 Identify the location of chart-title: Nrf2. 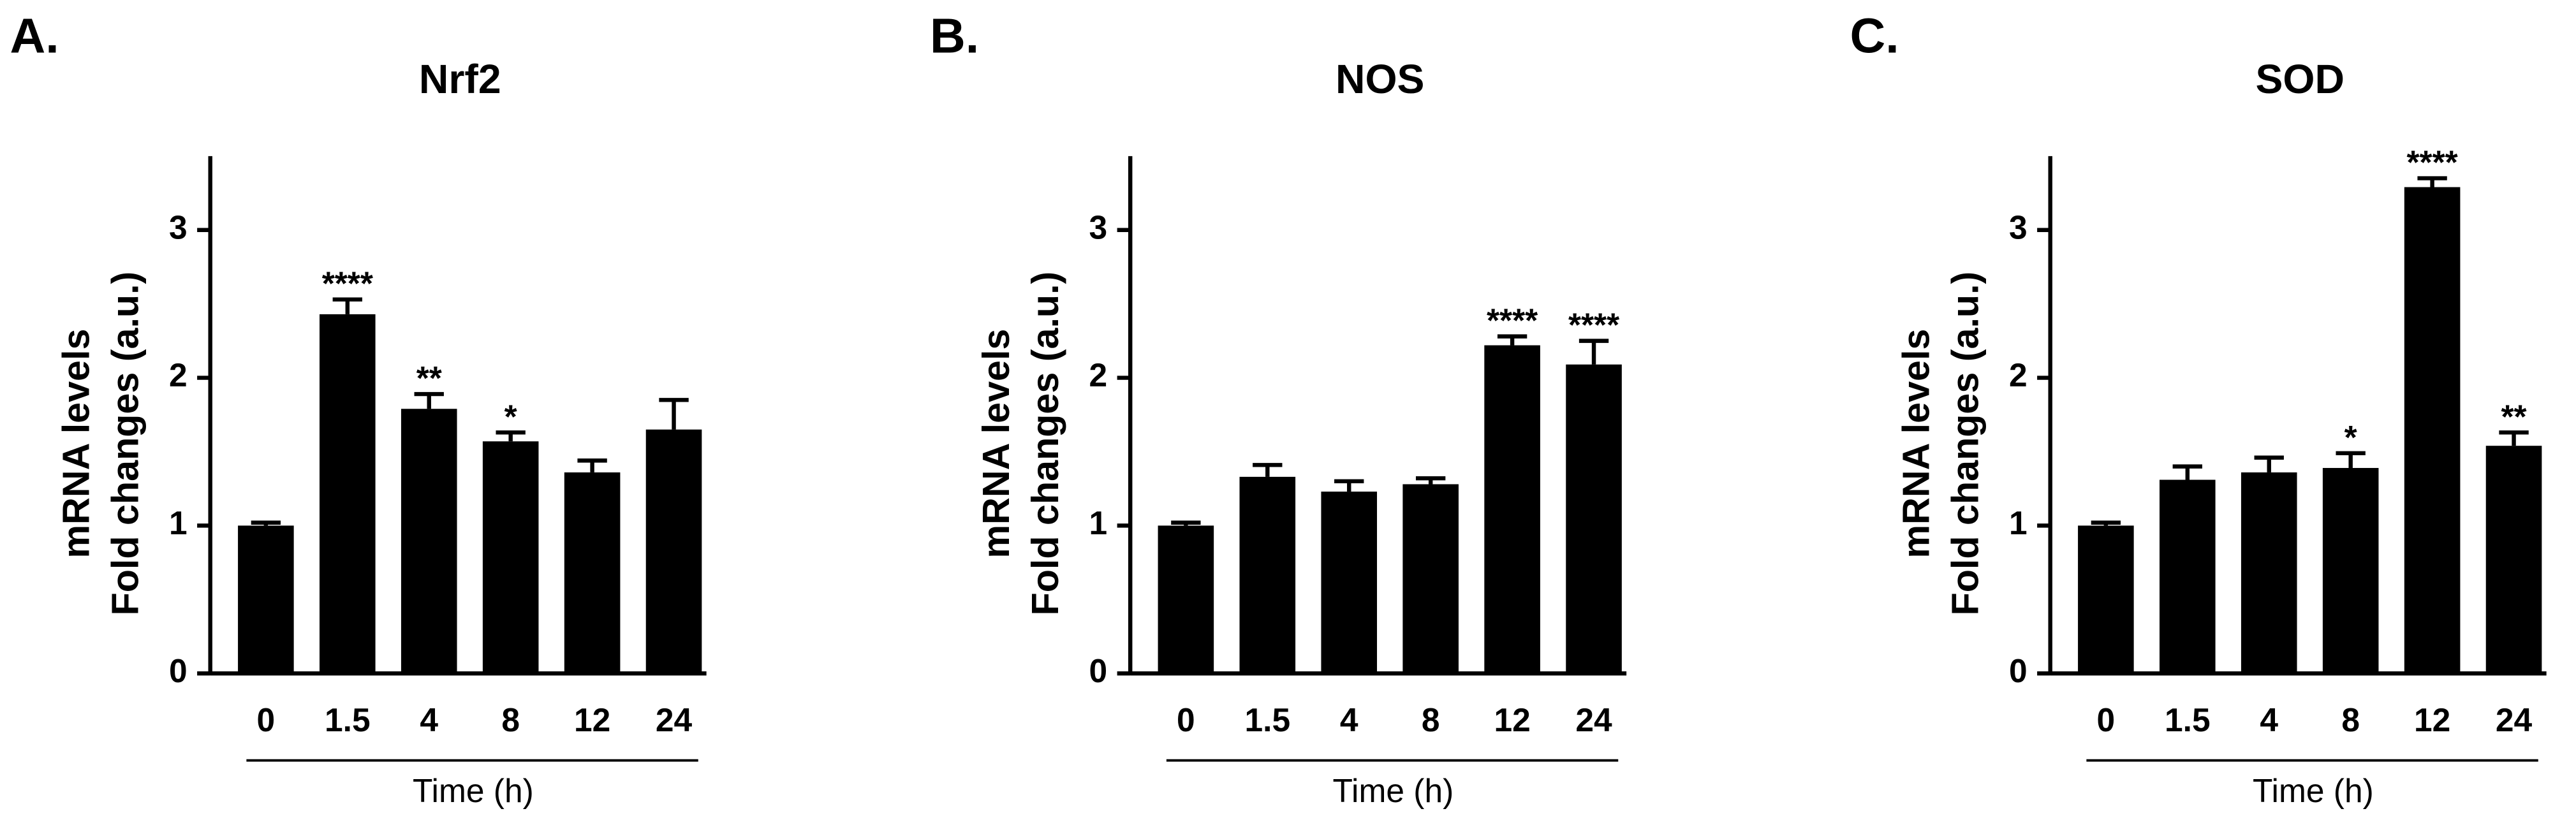
(460, 79).